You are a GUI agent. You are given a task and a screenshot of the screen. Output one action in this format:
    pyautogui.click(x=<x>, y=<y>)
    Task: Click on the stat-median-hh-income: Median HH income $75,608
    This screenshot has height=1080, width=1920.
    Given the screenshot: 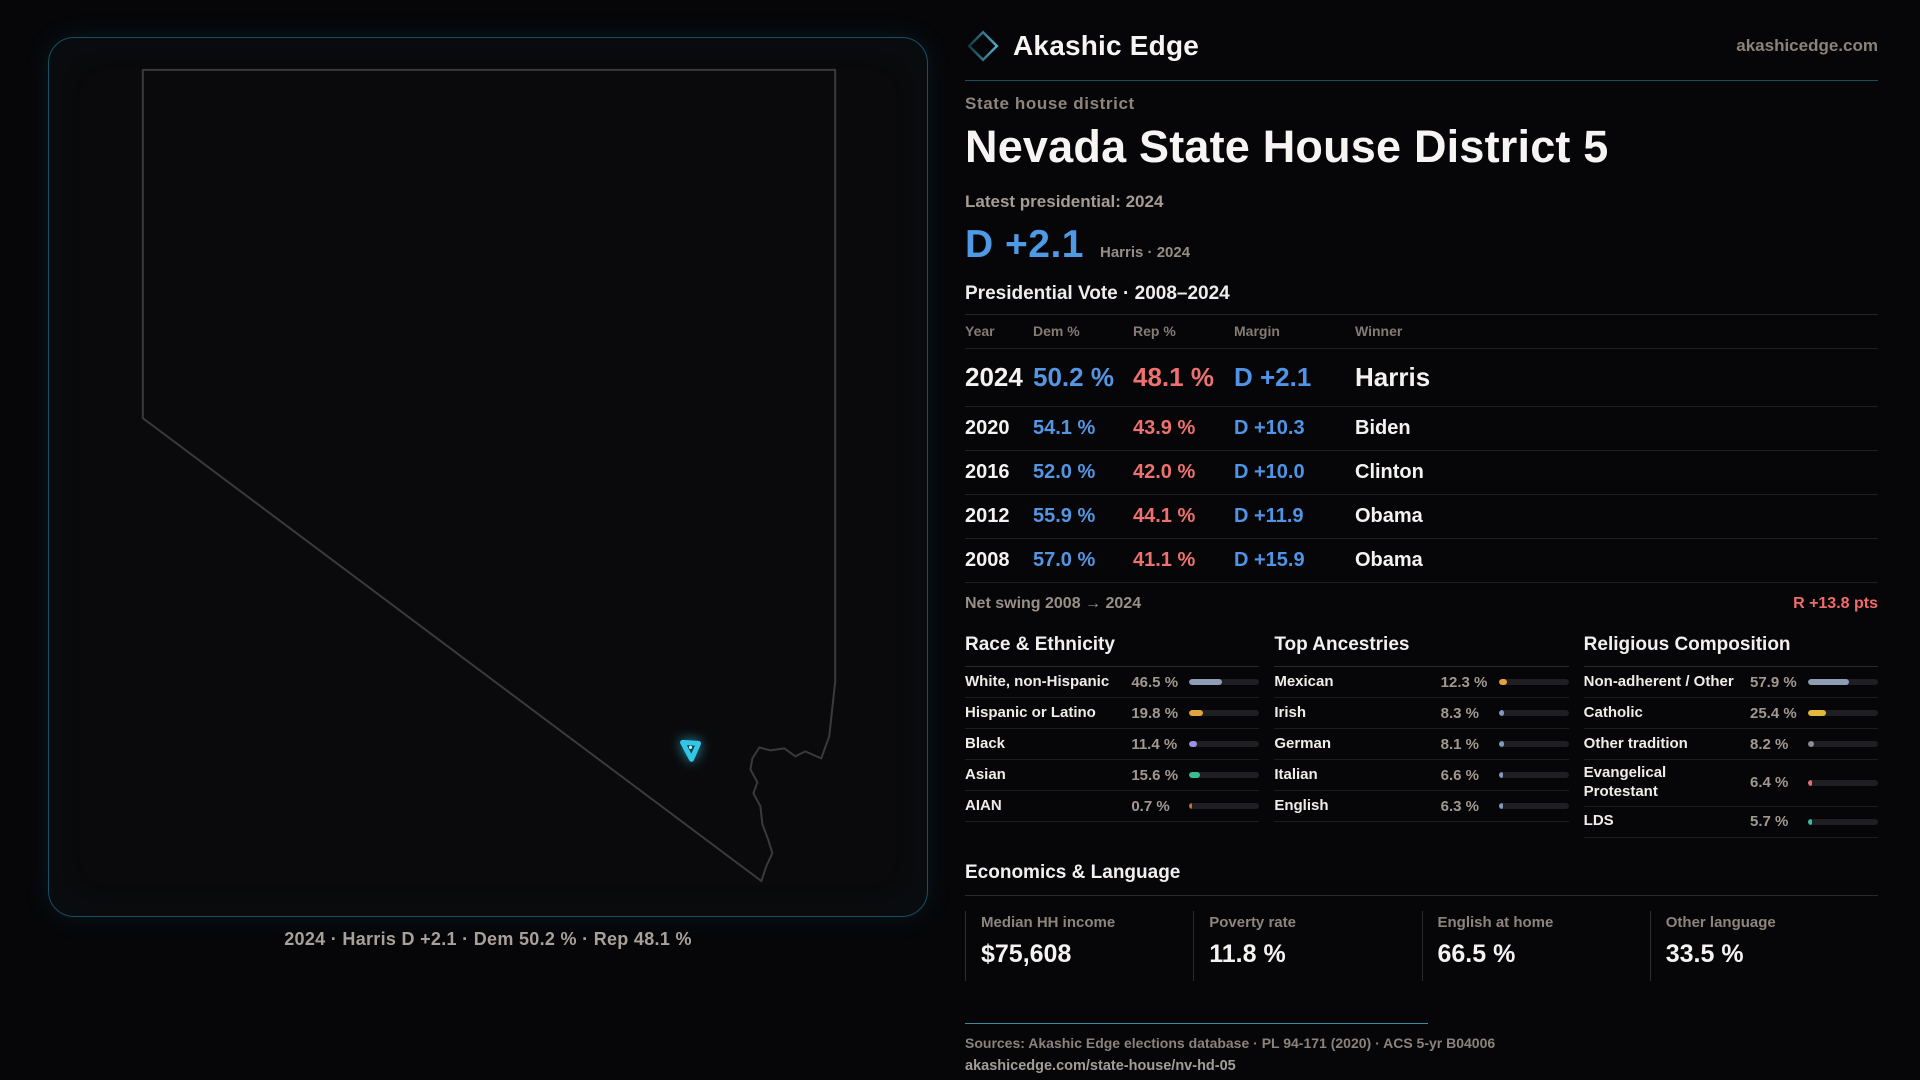 What is the action you would take?
    pyautogui.click(x=1079, y=945)
    